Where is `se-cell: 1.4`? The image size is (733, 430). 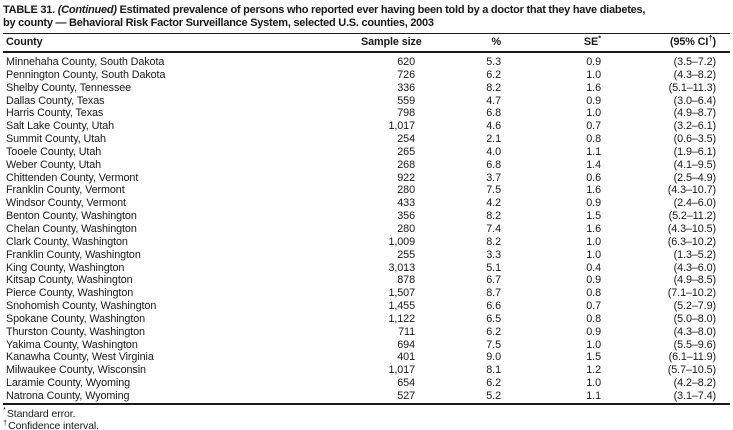
se-cell: 1.4 is located at coordinates (593, 164).